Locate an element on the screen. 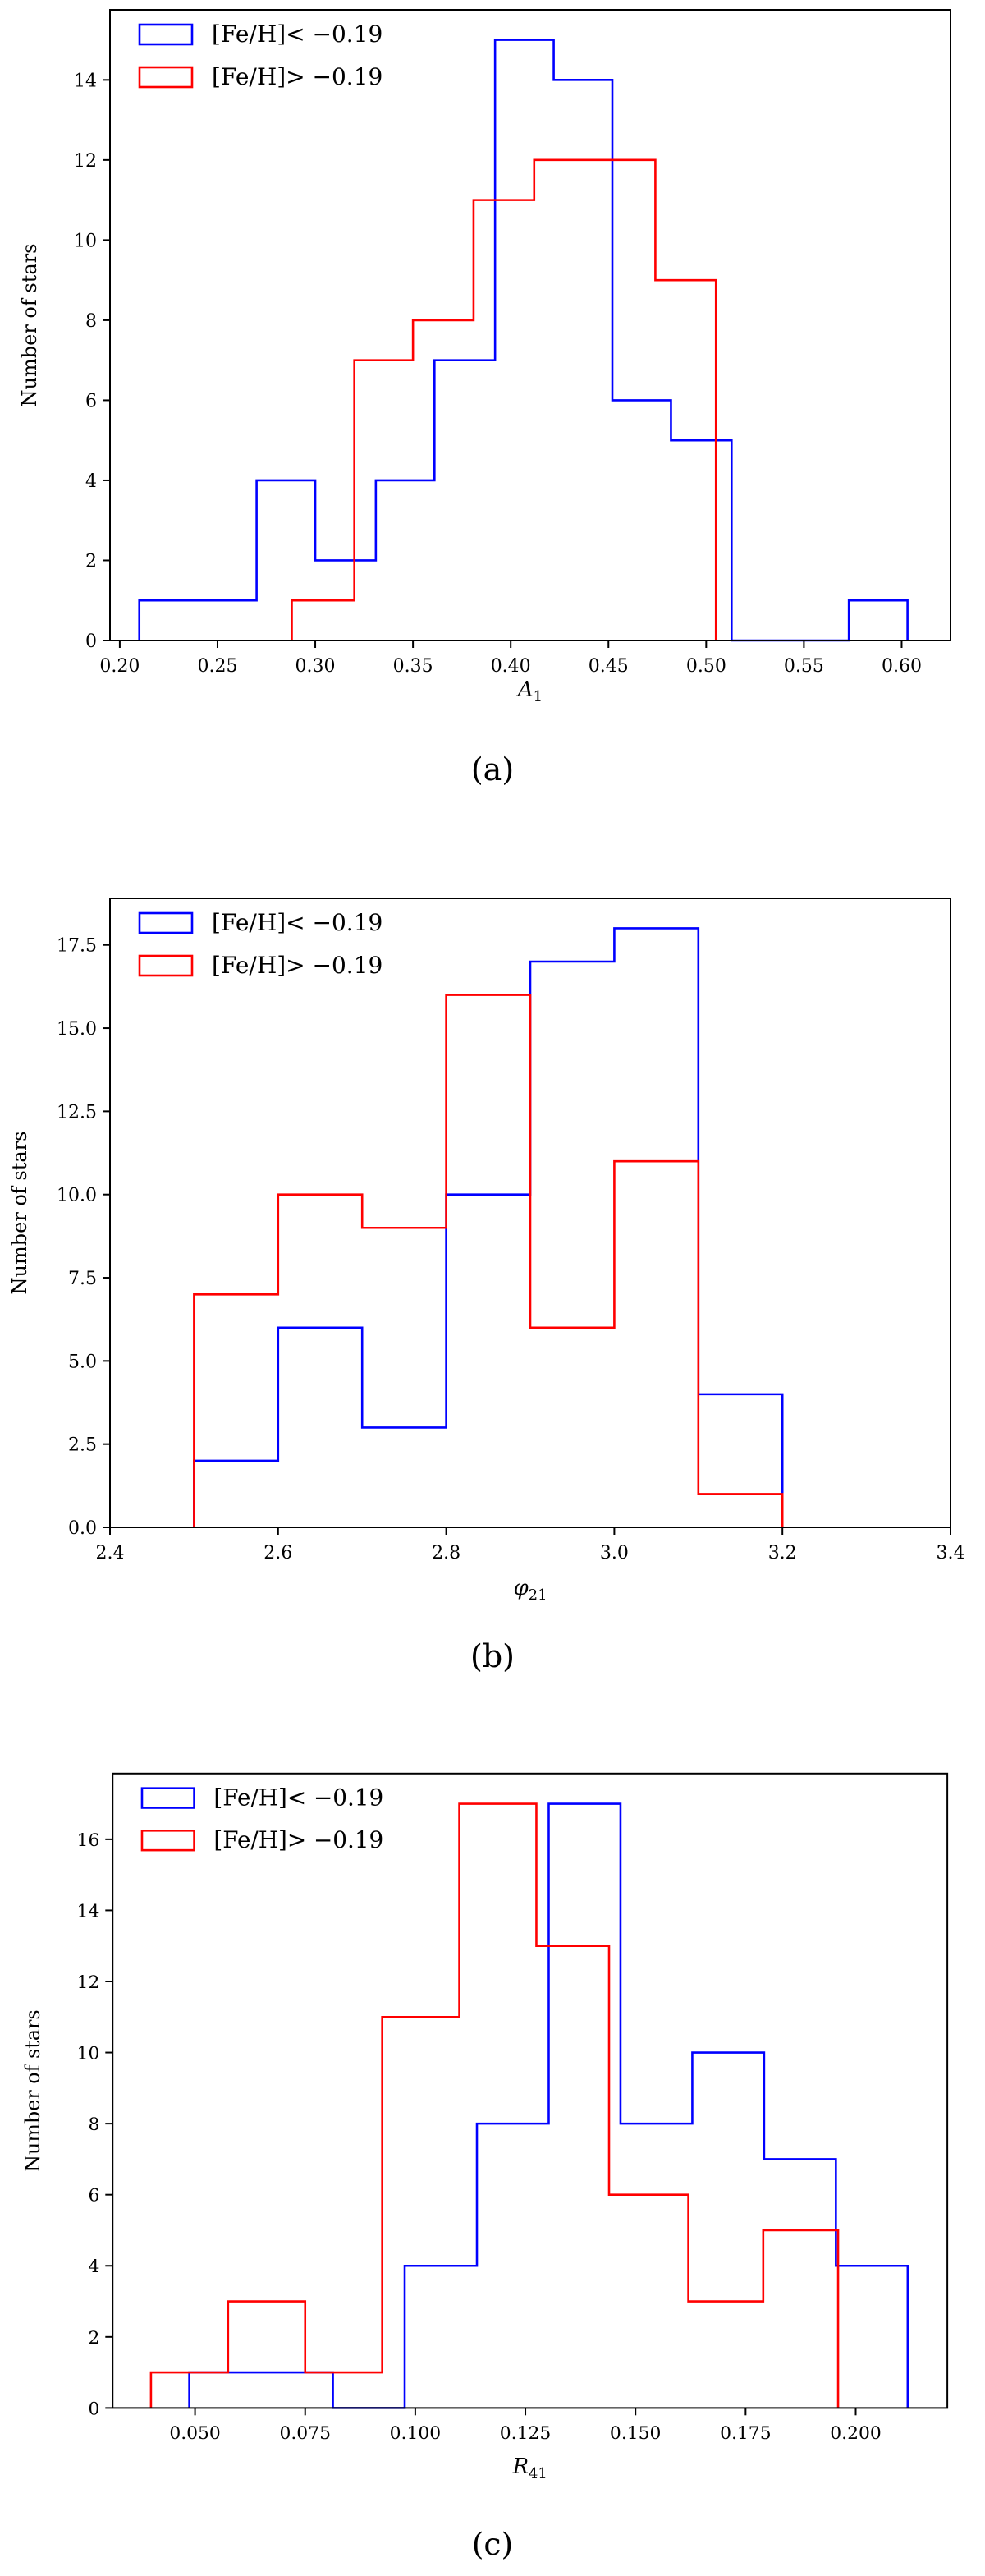 The width and height of the screenshot is (985, 2576). panel-c-x-tick-label: 0.050 is located at coordinates (195, 2433).